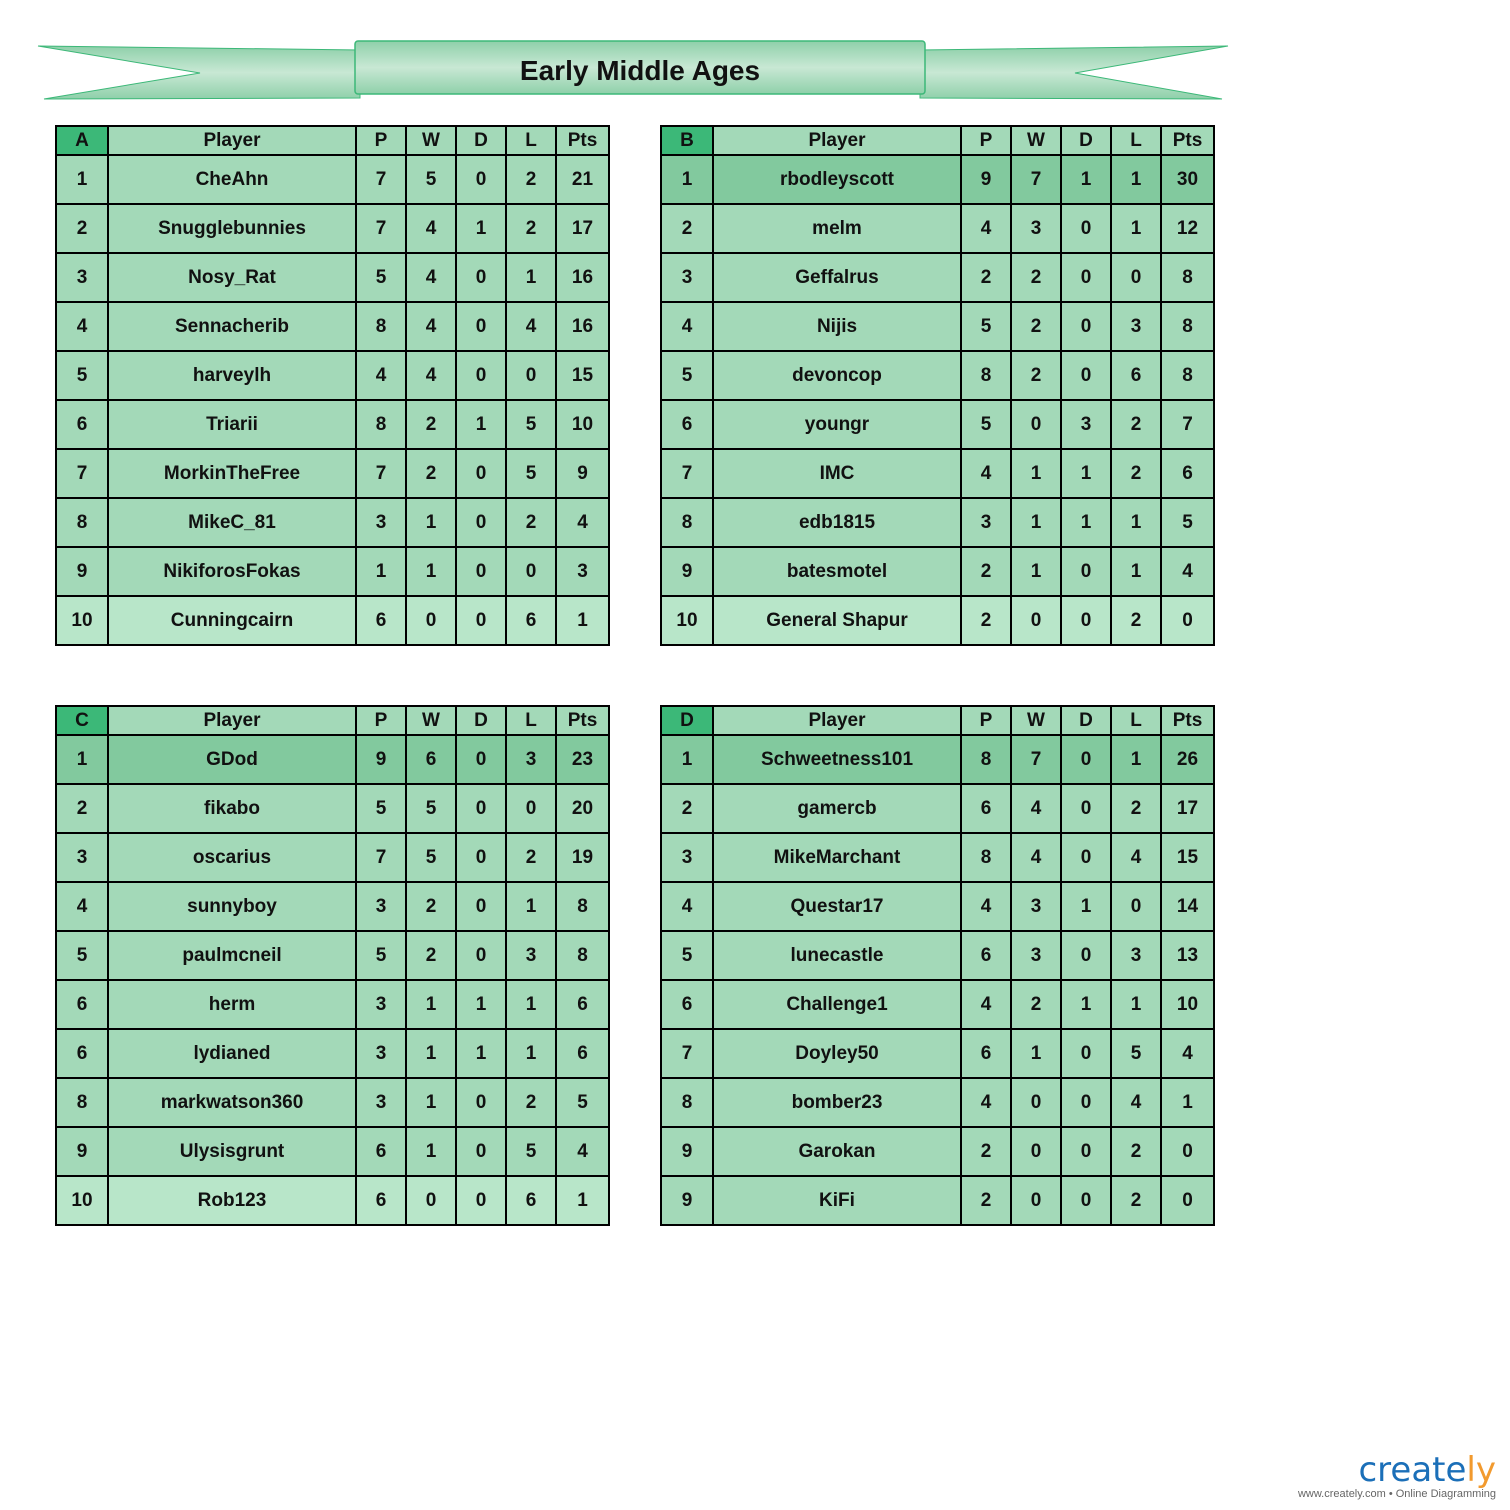 The width and height of the screenshot is (1510, 1510). Describe the element at coordinates (1136, 326) in the screenshot. I see `lost-cell: 3` at that location.